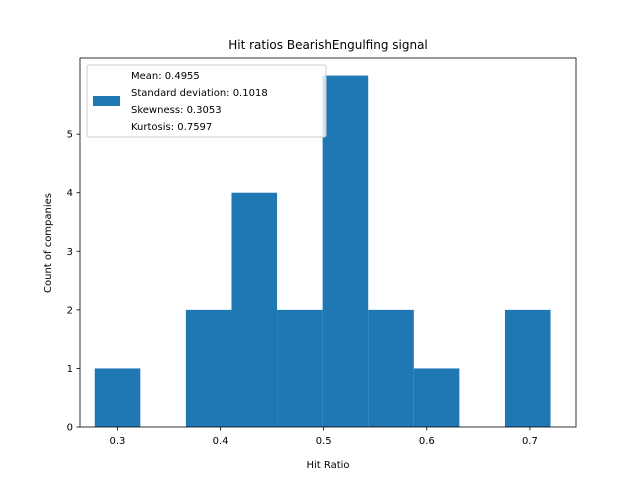 The width and height of the screenshot is (640, 480). I want to click on legend-swatch, so click(106, 101).